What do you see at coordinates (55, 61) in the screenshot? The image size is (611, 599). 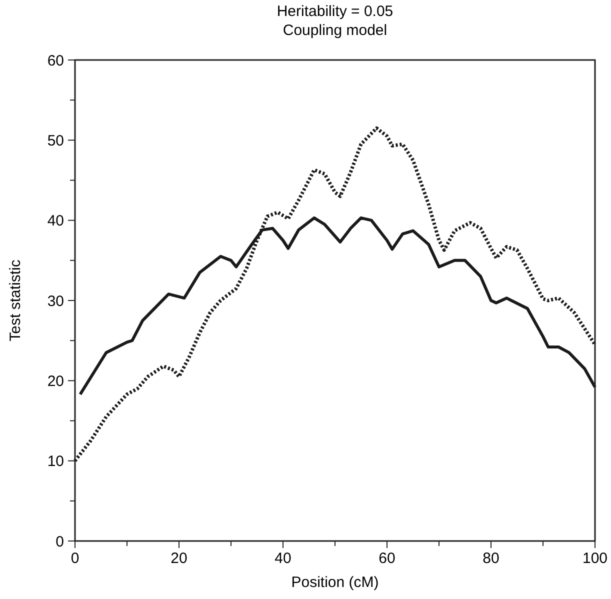 I see `y-tick-label: 60` at bounding box center [55, 61].